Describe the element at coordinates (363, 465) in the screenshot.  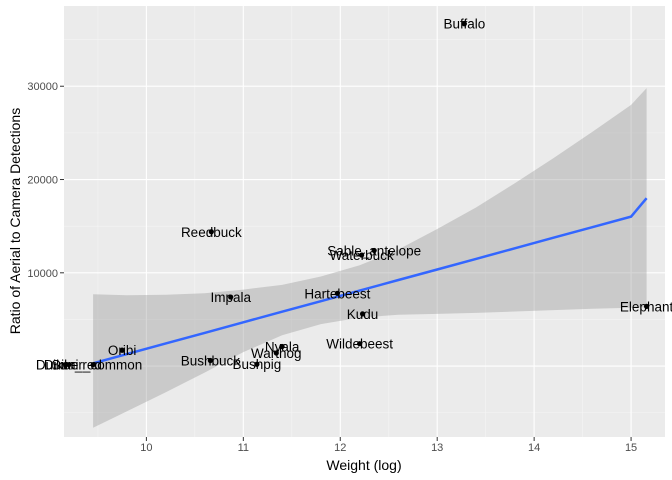
I see `x-axis-title: Weight (log)` at that location.